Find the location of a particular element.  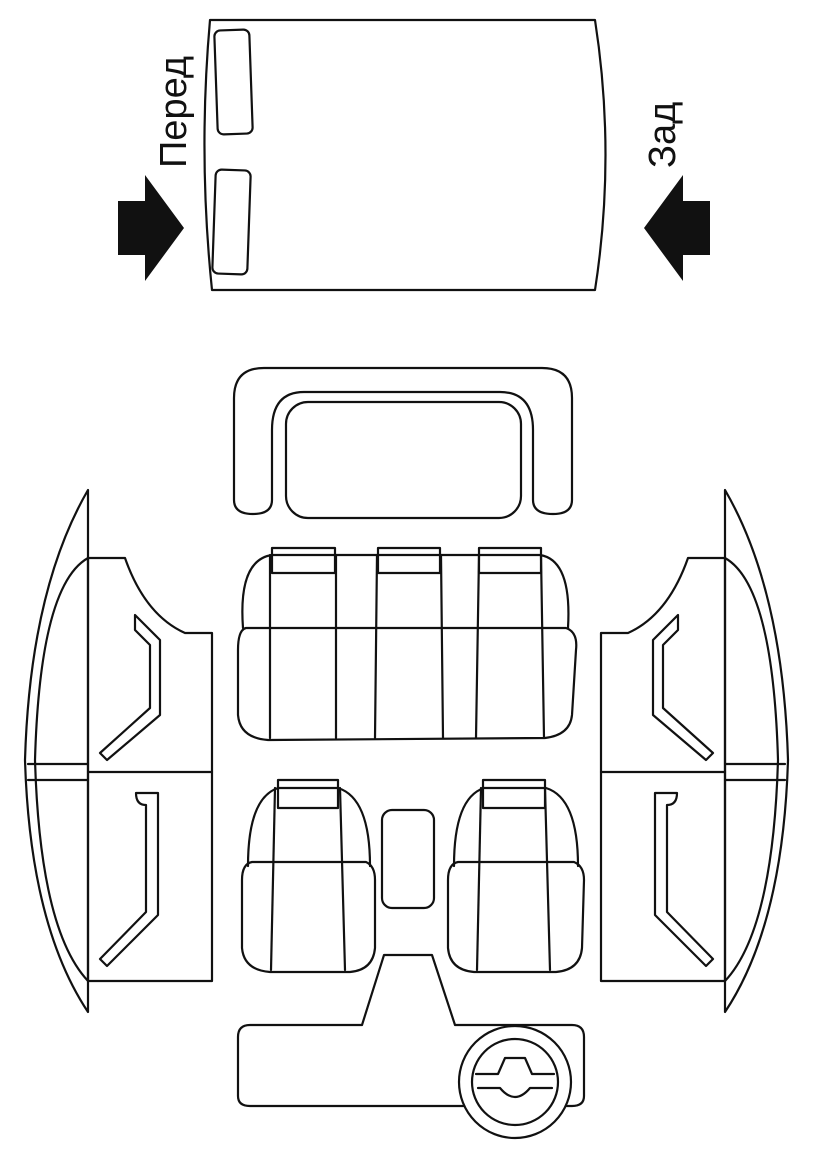

front-window-upper is located at coordinates (233, 82).